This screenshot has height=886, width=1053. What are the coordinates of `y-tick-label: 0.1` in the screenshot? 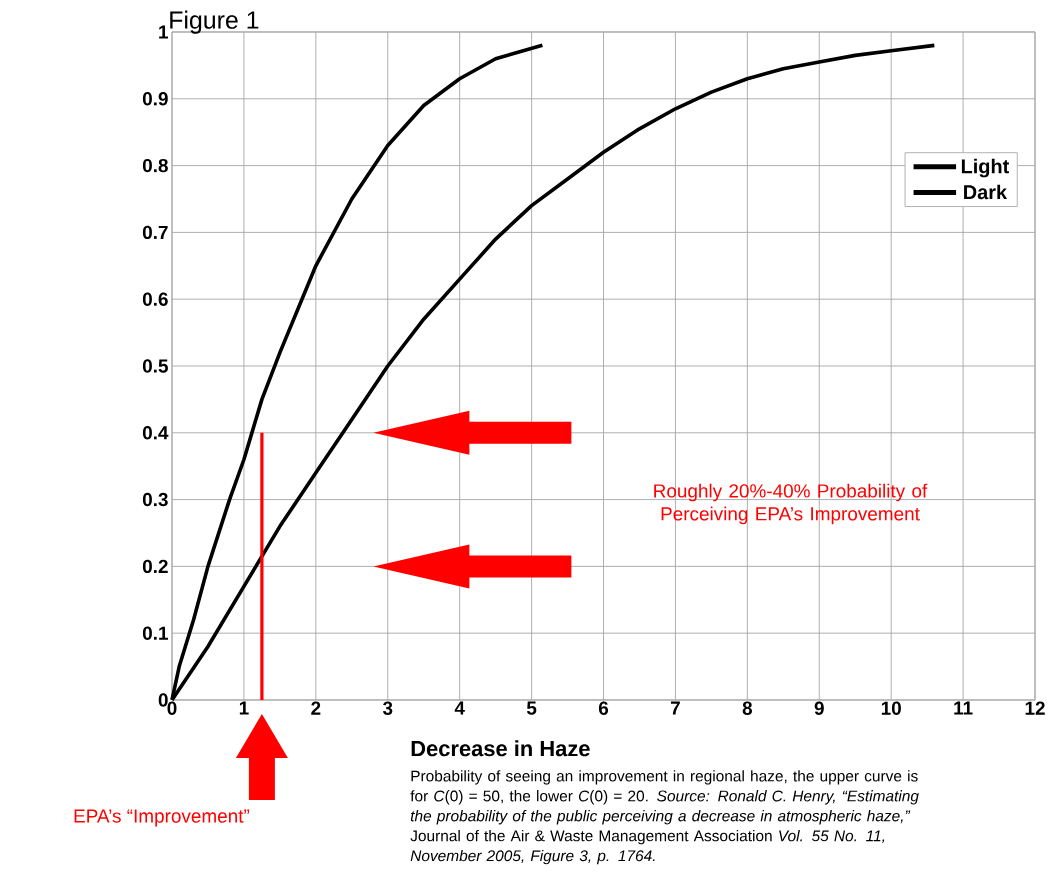 It's located at (155, 633).